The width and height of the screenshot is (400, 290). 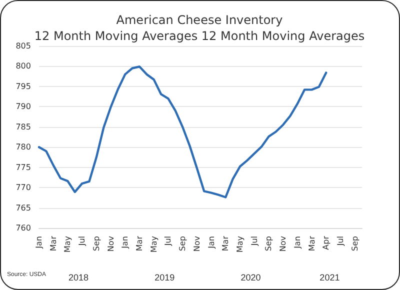 I want to click on y-tick-label: 785, so click(x=23, y=127).